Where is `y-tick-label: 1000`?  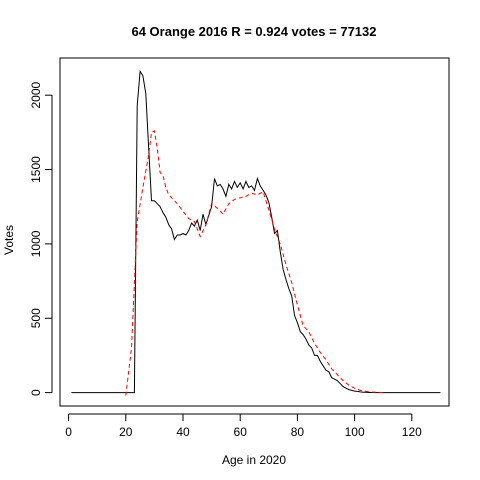
y-tick-label: 1000 is located at coordinates (36, 243).